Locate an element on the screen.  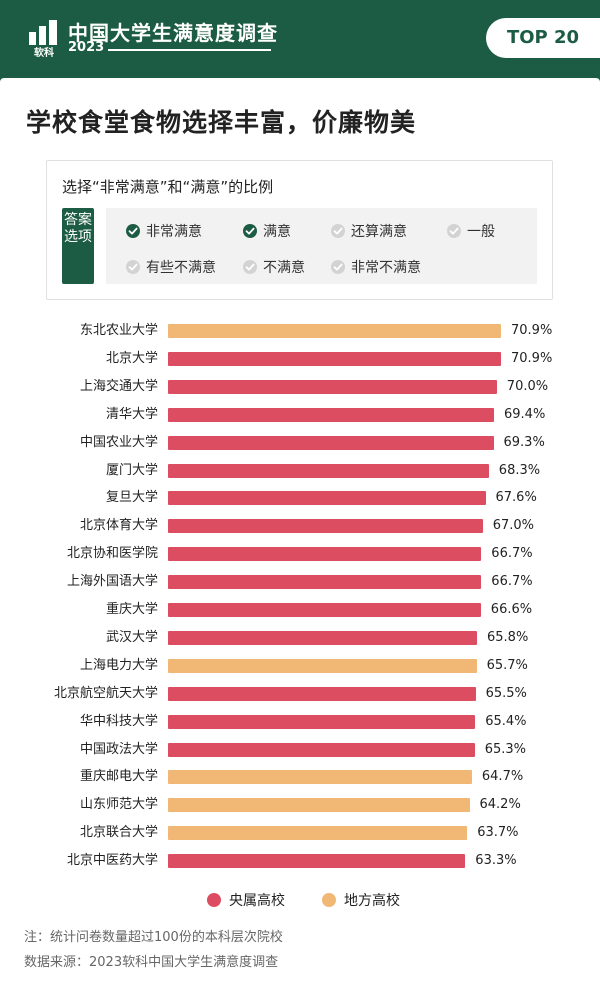
bar-value-label: 64.2% is located at coordinates (500, 805).